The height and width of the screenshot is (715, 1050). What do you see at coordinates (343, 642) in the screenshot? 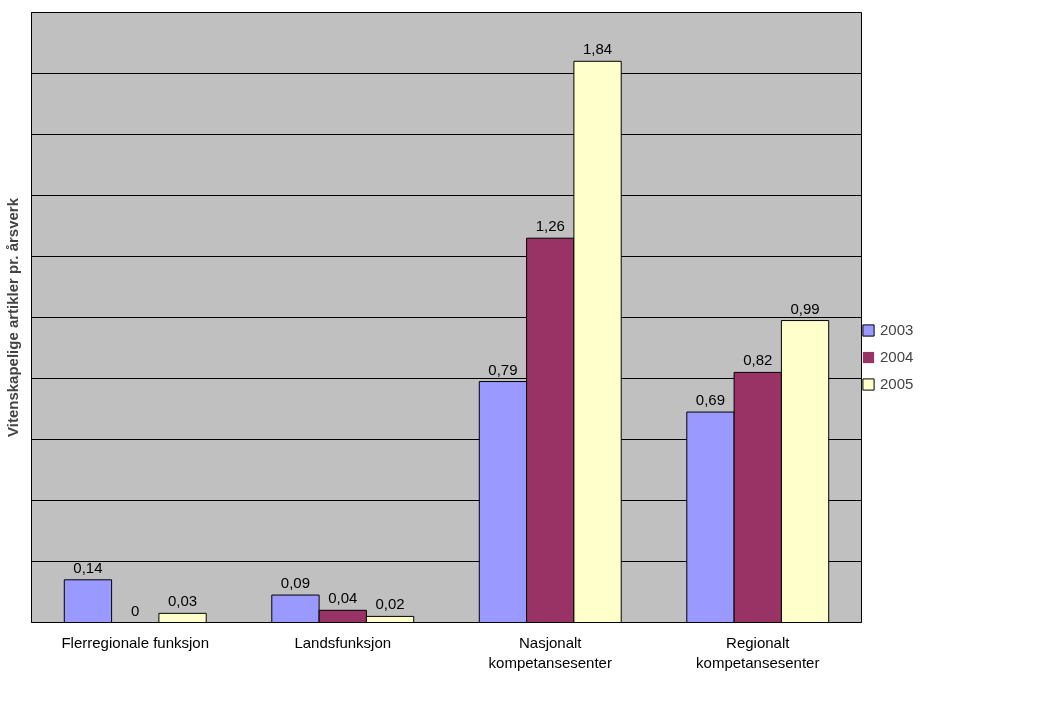
I see `x-tick-label: Landsfunksjon` at bounding box center [343, 642].